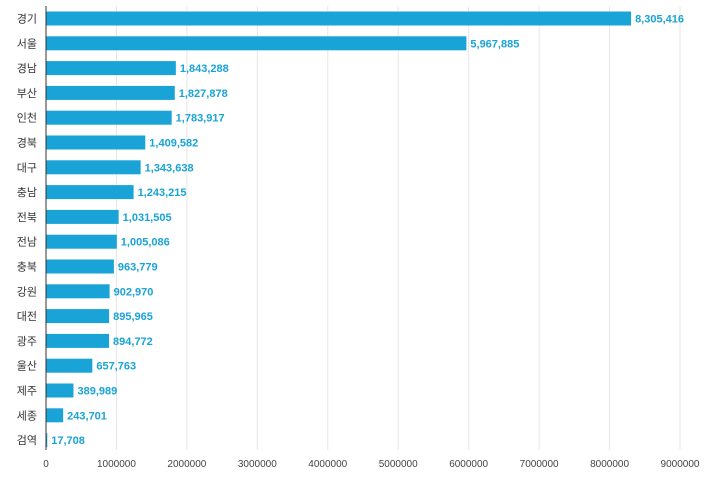 The image size is (719, 493). I want to click on category-label: 전북, so click(27, 217).